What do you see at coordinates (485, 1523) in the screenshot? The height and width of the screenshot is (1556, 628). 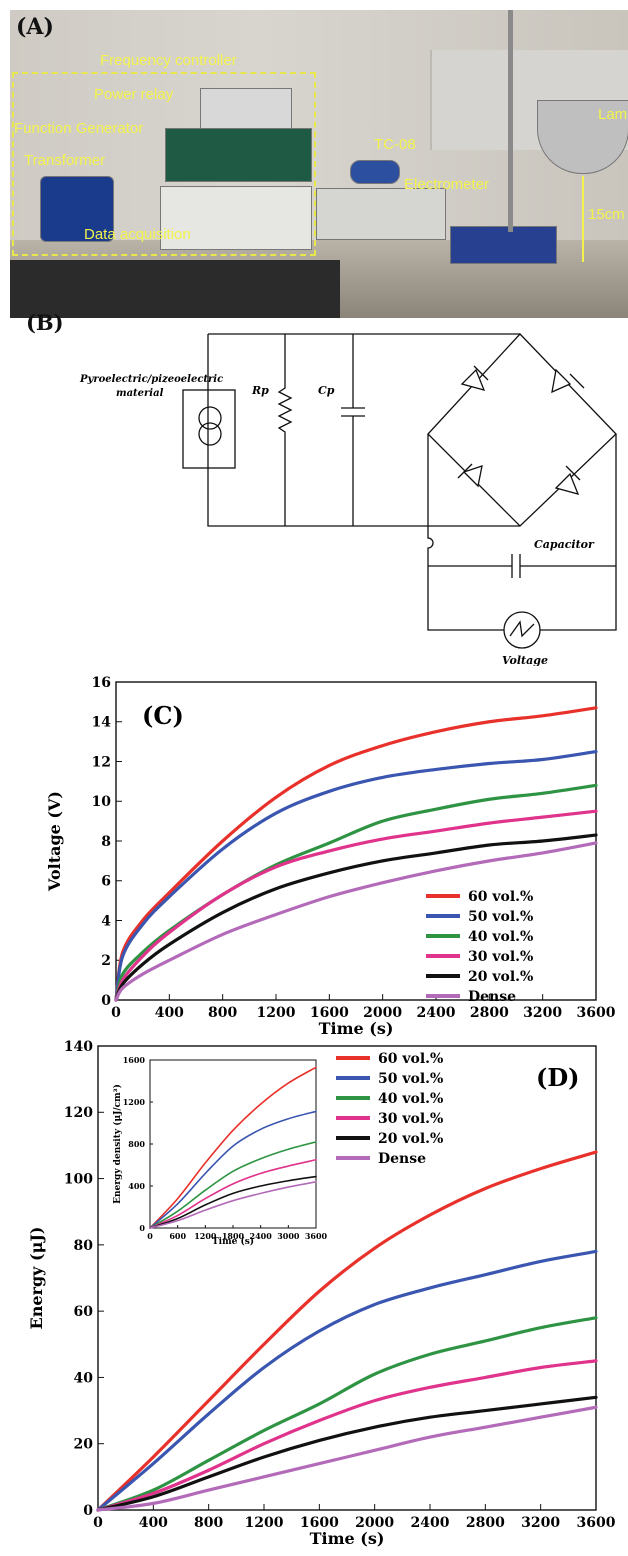 I see `d-x-tick-label: 2800` at bounding box center [485, 1523].